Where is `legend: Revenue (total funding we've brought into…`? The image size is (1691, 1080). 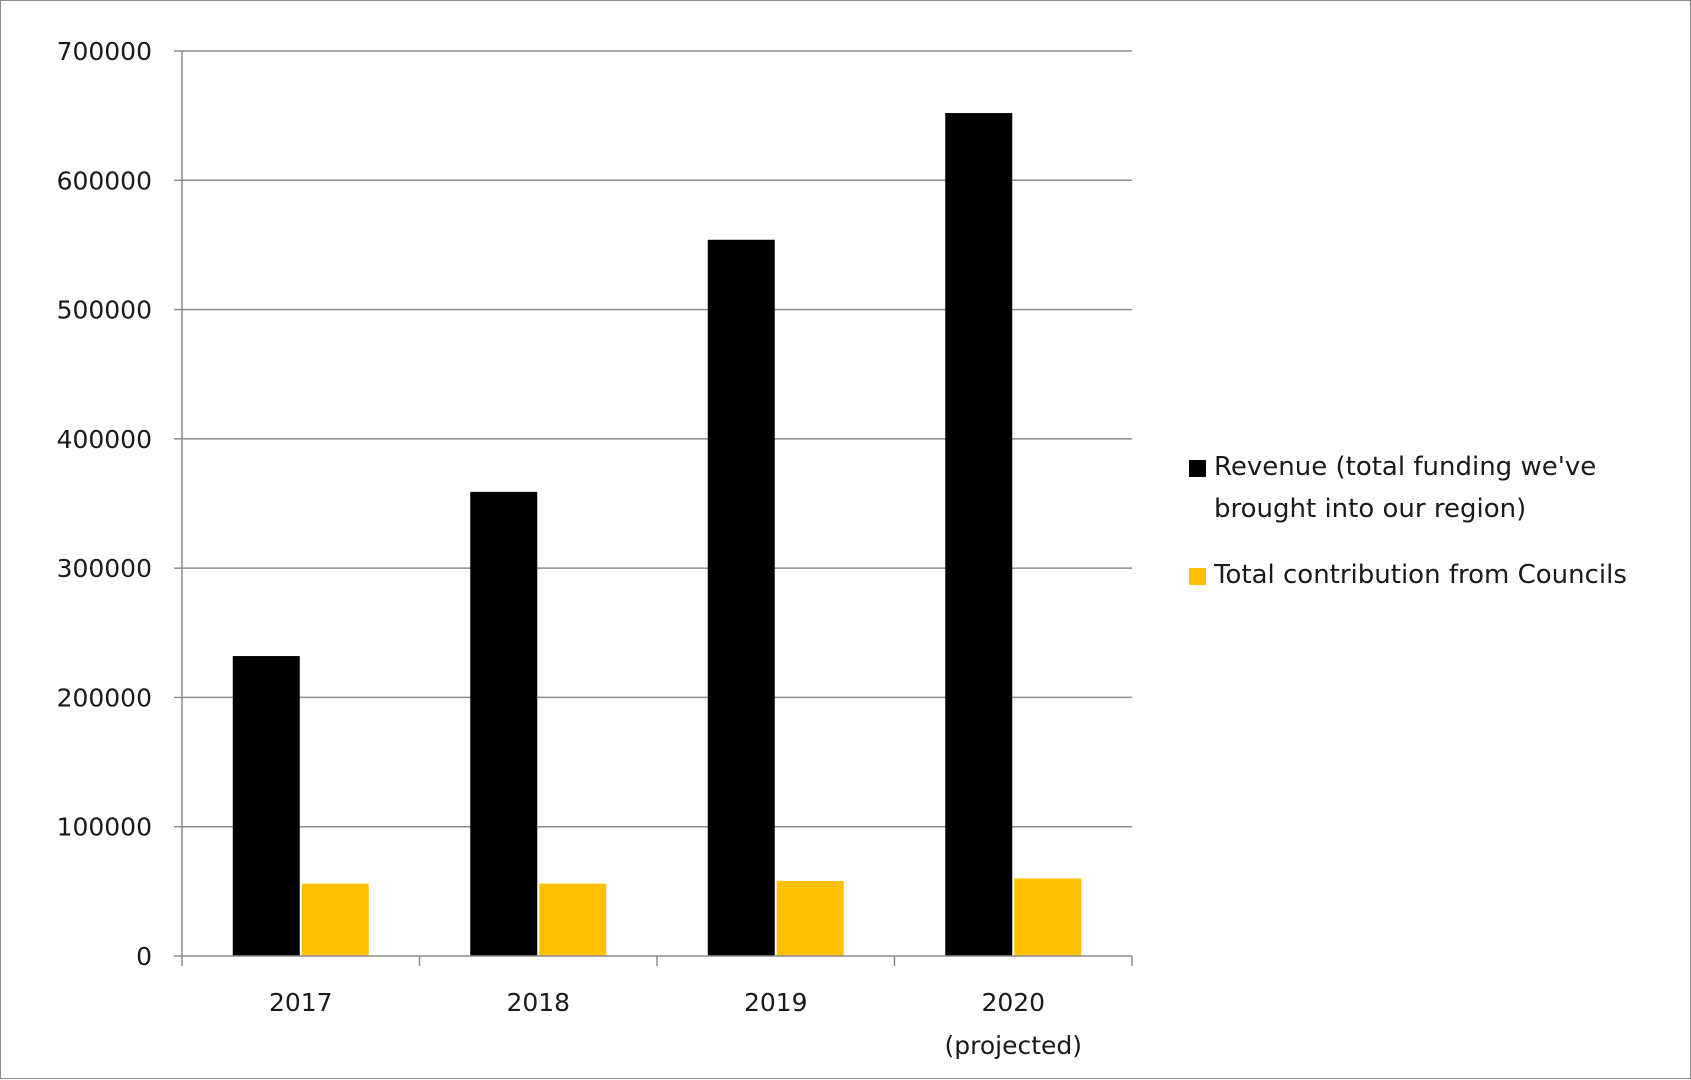 legend: Revenue (total funding we've brought into… is located at coordinates (1408, 521).